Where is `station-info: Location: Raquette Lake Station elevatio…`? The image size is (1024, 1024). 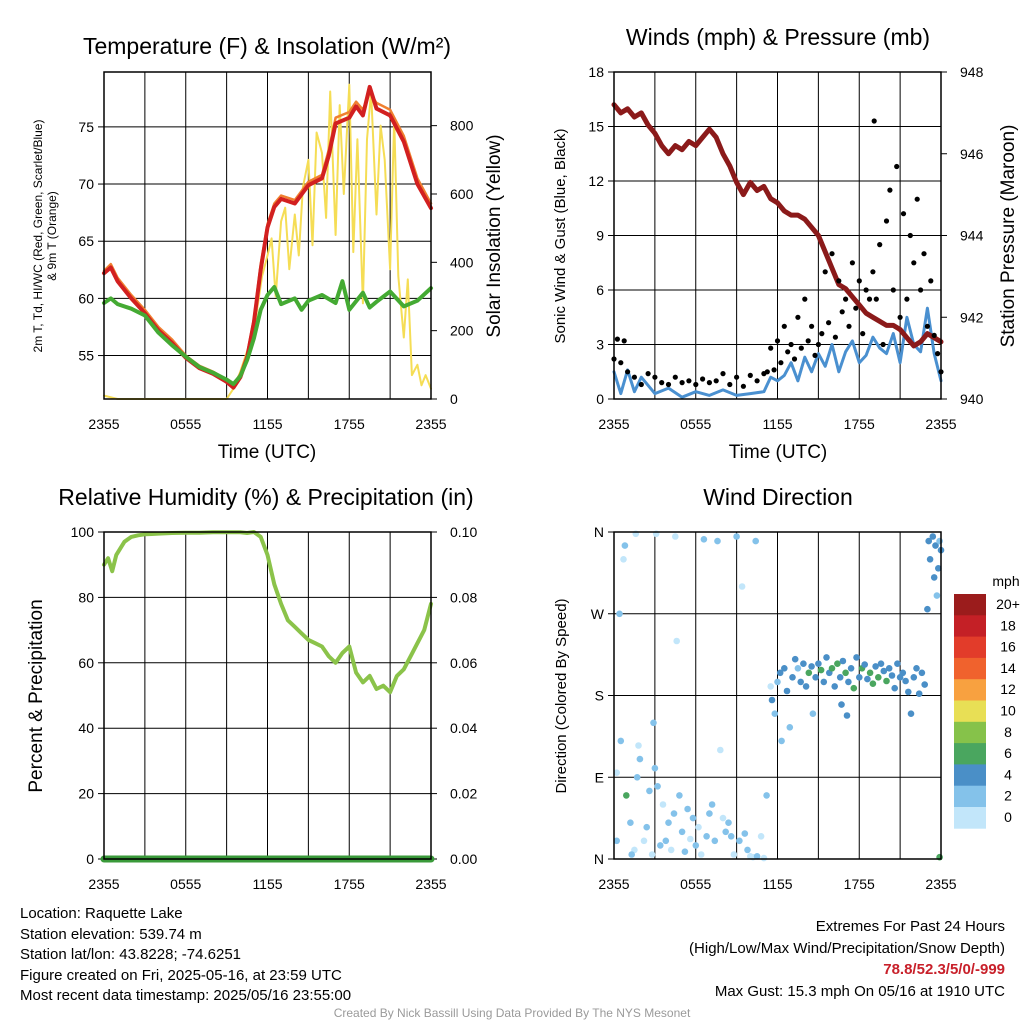
station-info: Location: Raquette Lake Station elevatio… is located at coordinates (185, 955).